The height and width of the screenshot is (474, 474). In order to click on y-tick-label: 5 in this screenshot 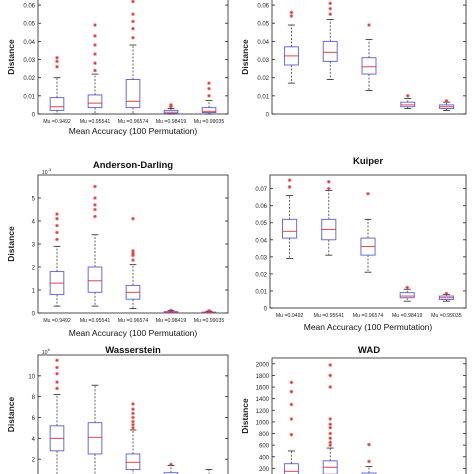, I will do `click(34, 200)`.